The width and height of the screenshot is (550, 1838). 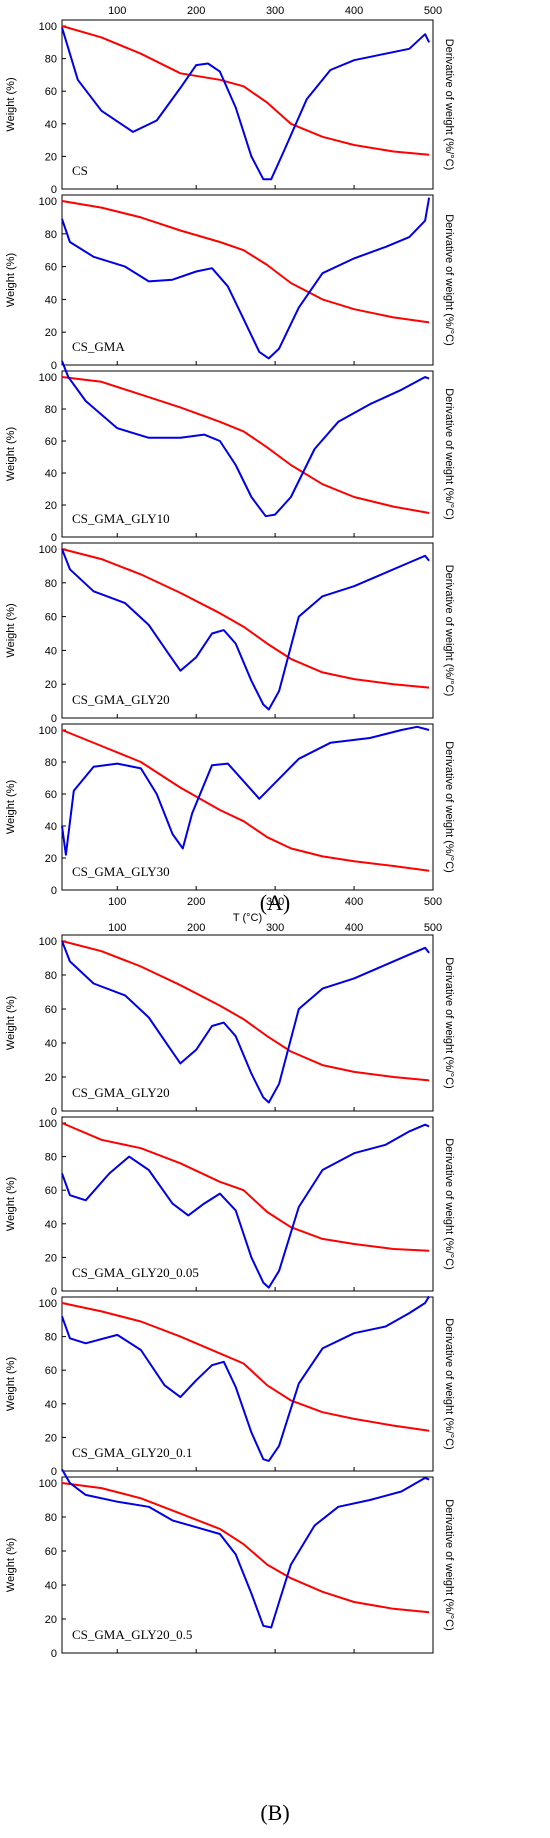 What do you see at coordinates (354, 928) in the screenshot?
I see `x-tick-label: 400` at bounding box center [354, 928].